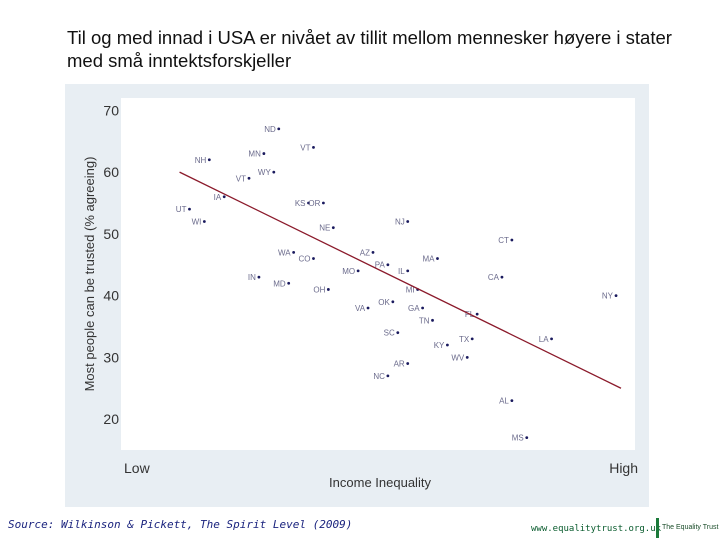  Describe the element at coordinates (365, 252) in the screenshot. I see `point-label: AZ` at that location.